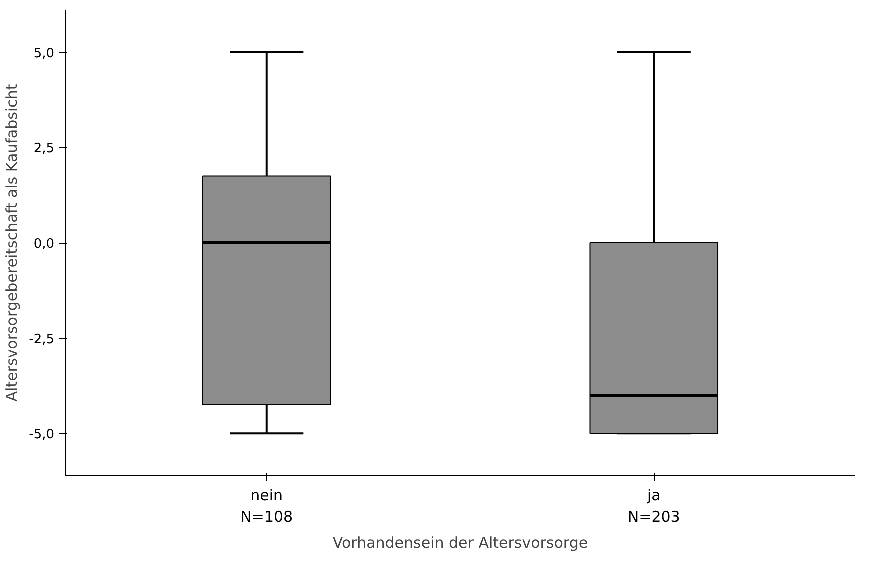 Image resolution: width=878 pixels, height=563 pixels. Describe the element at coordinates (42, 435) in the screenshot. I see `y-tick-label: -5,0` at that location.